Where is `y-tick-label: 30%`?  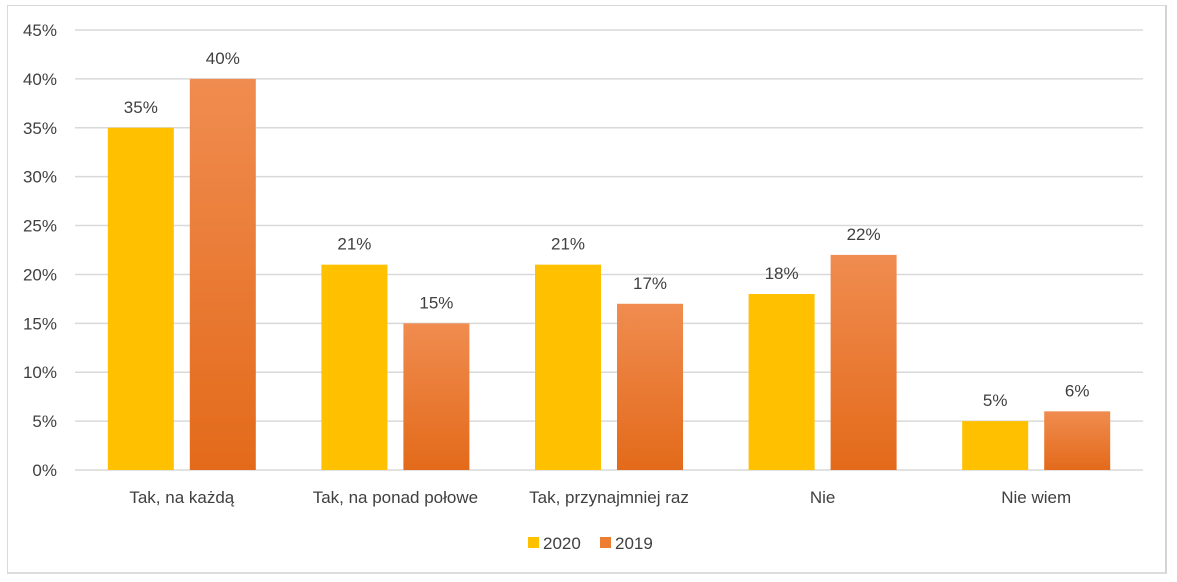 y-tick-label: 30% is located at coordinates (40, 177).